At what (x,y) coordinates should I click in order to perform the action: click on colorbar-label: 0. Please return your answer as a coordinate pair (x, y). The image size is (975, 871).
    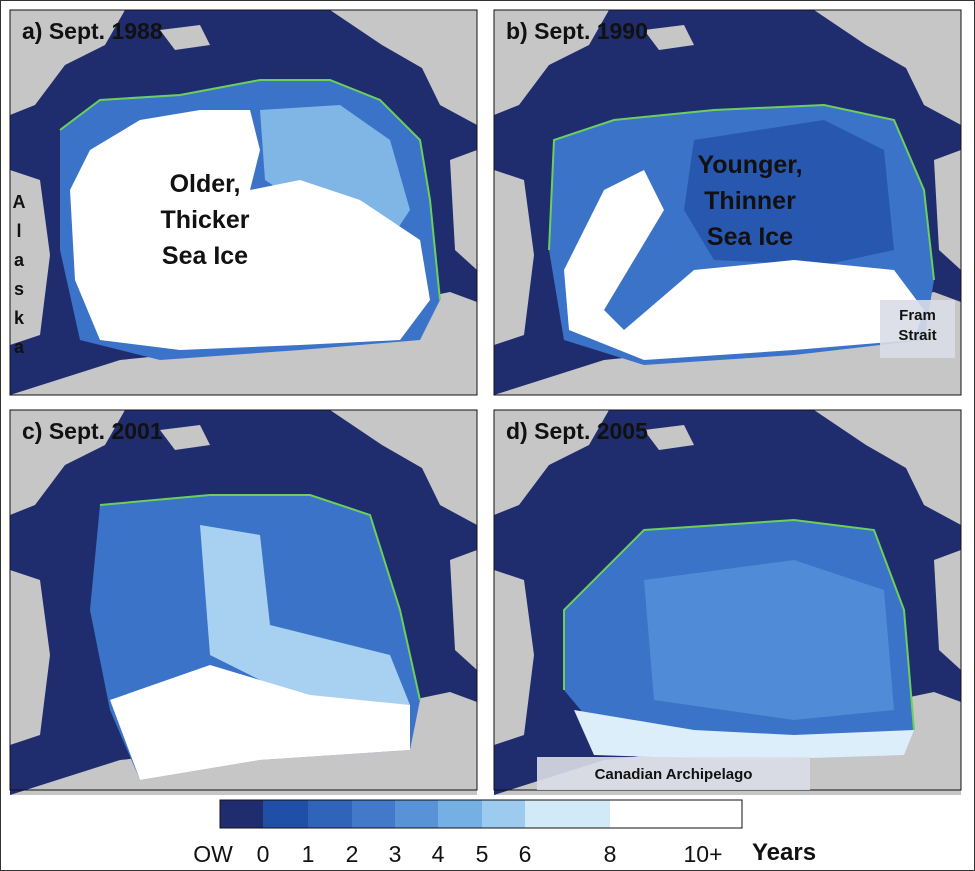
    Looking at the image, I should click on (263, 854).